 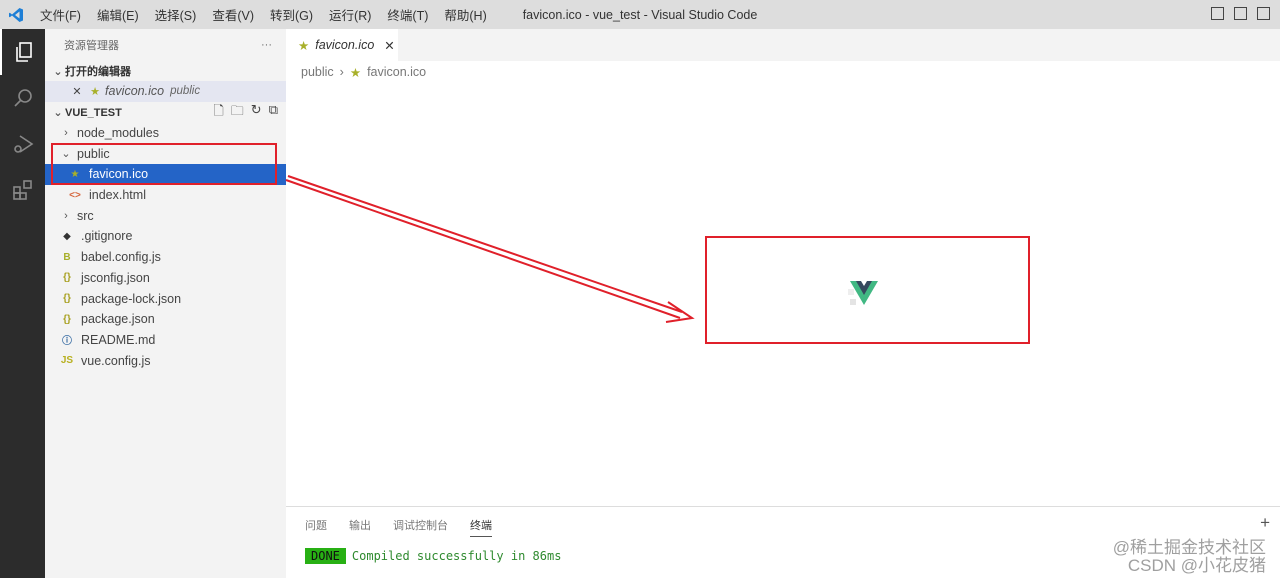 What do you see at coordinates (118, 319) in the screenshot?
I see `tree-item-label: package.json` at bounding box center [118, 319].